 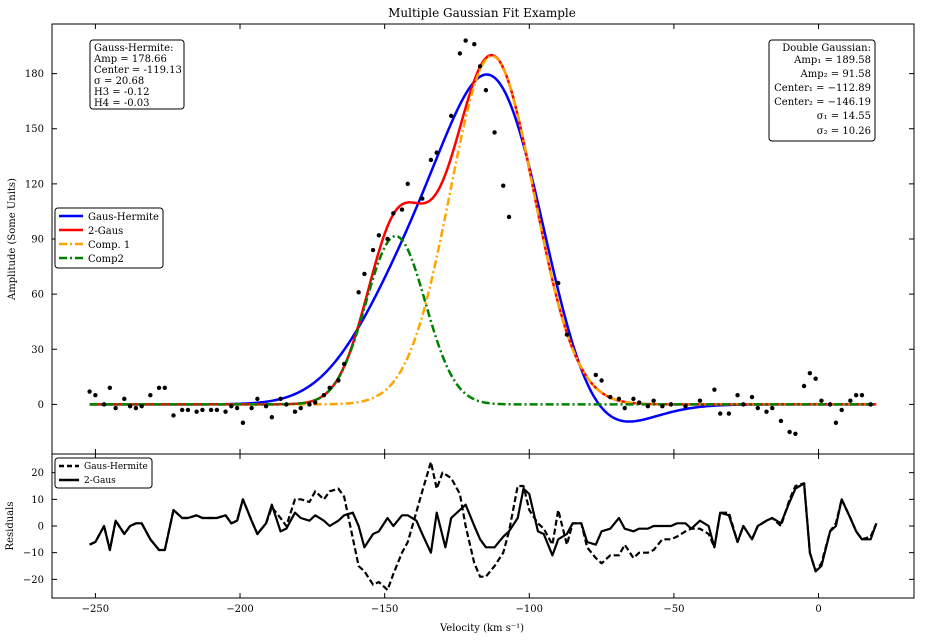 What do you see at coordinates (34, 74) in the screenshot?
I see `y-tick-label: 180` at bounding box center [34, 74].